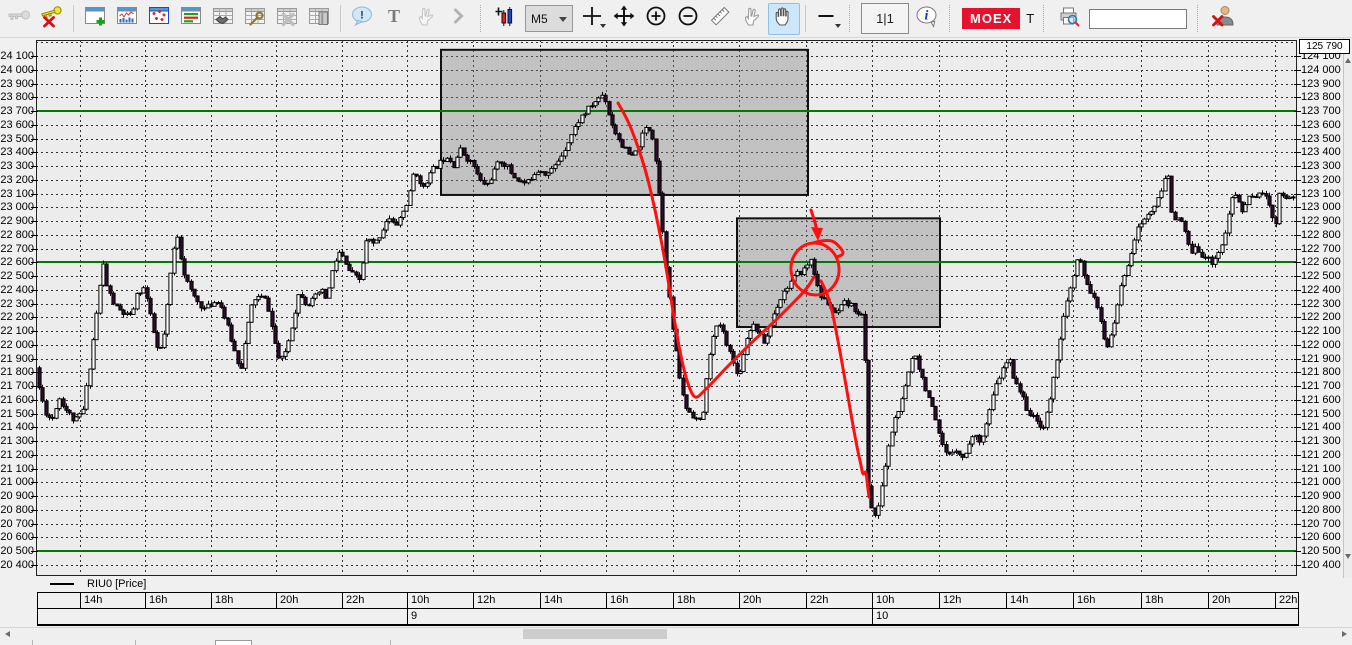 The width and height of the screenshot is (1352, 645). Describe the element at coordinates (17, 262) in the screenshot. I see `price-tick-label-left: 122 600` at that location.